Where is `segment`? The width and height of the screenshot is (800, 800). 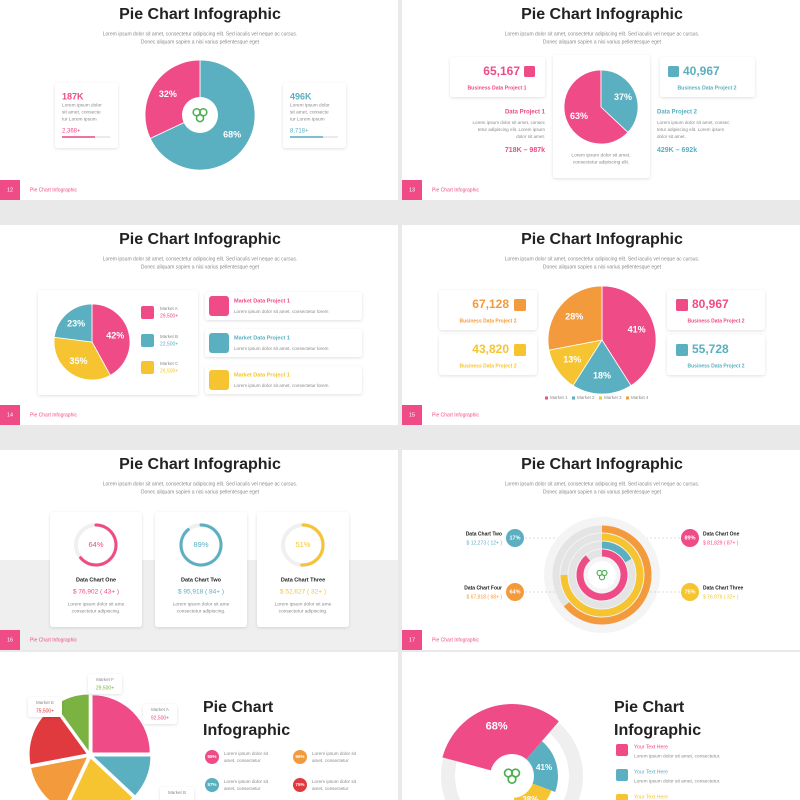
segment is located at coordinates (500, 740).